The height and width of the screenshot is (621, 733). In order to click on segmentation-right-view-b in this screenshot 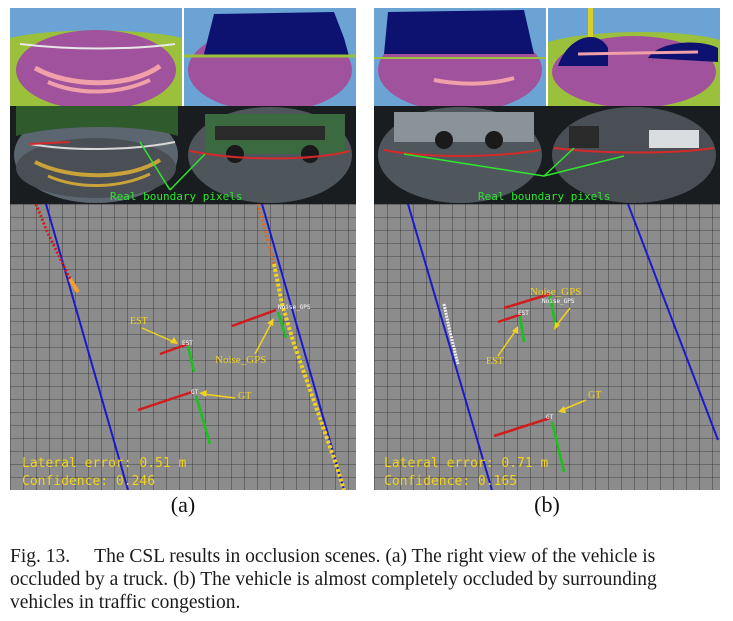, I will do `click(634, 57)`.